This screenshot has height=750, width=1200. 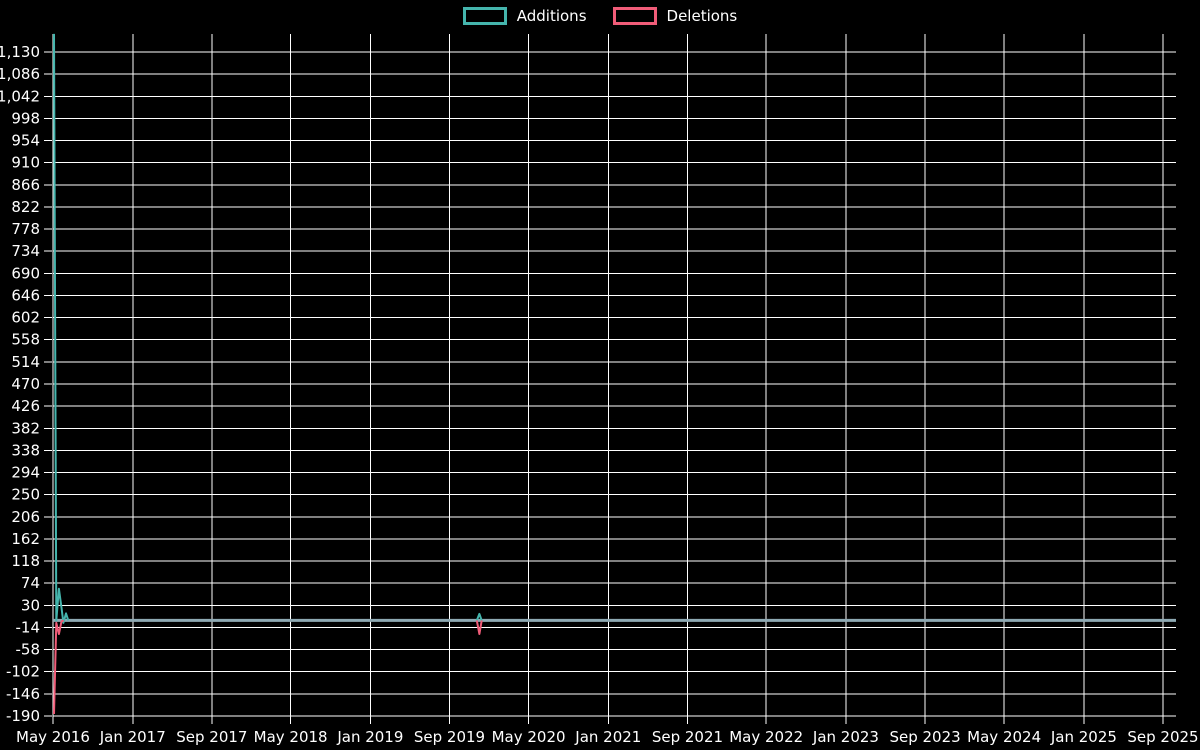 I want to click on x-tick-label: Jan 2025, so click(x=1083, y=737).